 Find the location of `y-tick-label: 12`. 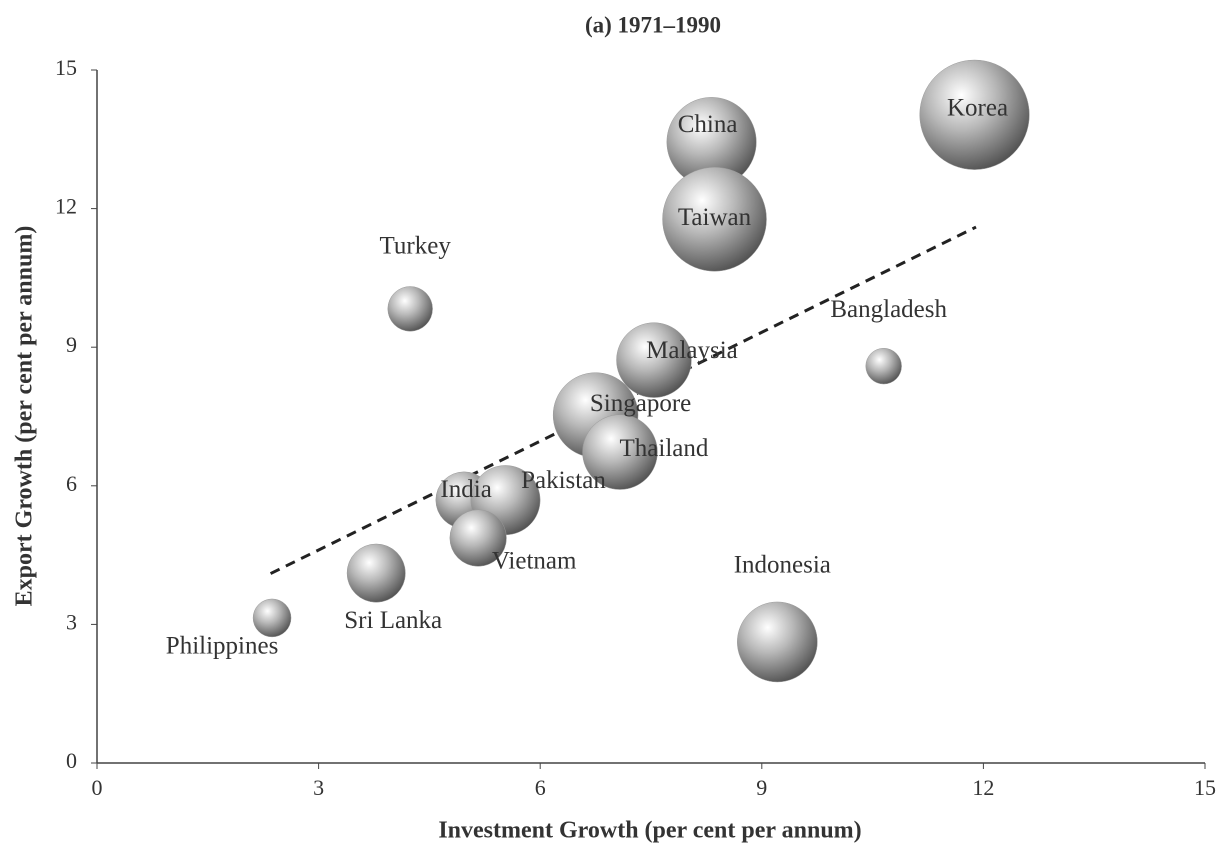

y-tick-label: 12 is located at coordinates (66, 206).